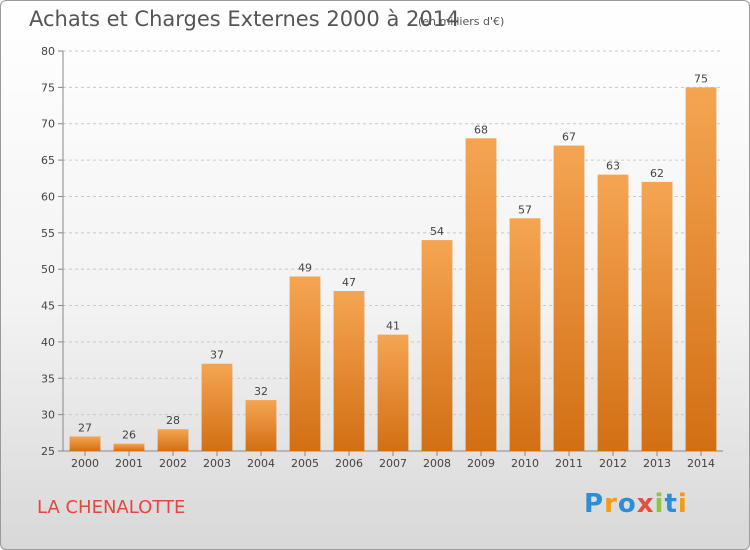 This screenshot has width=750, height=550. What do you see at coordinates (611, 504) in the screenshot?
I see `logo-letter: r` at bounding box center [611, 504].